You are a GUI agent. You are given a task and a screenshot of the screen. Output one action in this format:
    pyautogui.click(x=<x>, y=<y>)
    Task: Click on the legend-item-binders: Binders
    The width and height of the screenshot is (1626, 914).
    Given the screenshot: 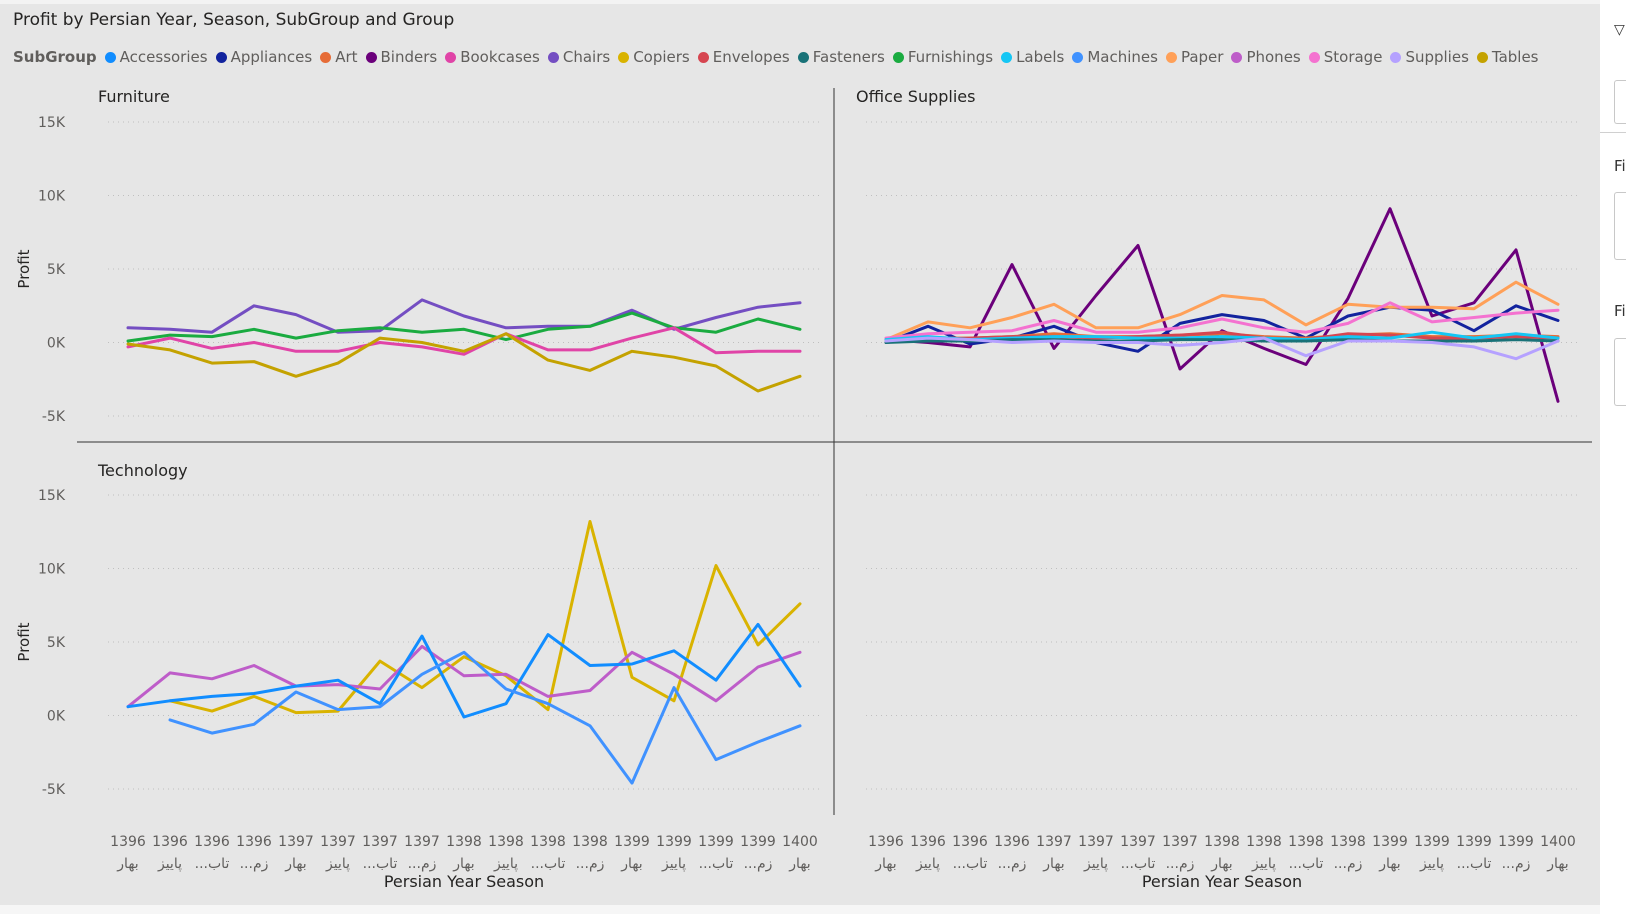 What is the action you would take?
    pyautogui.click(x=401, y=57)
    